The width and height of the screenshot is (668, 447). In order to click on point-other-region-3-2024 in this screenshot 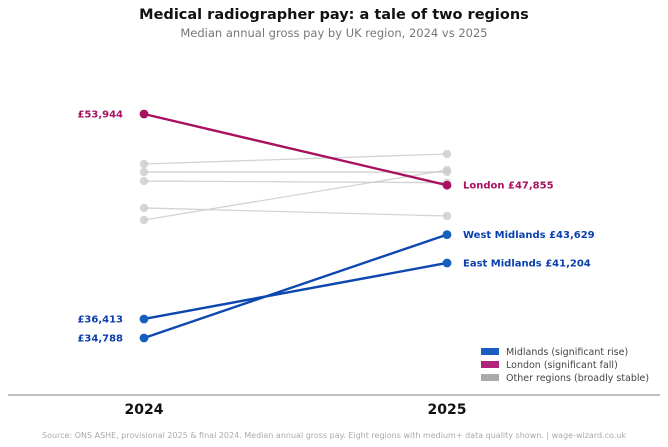, I will do `click(144, 208)`.